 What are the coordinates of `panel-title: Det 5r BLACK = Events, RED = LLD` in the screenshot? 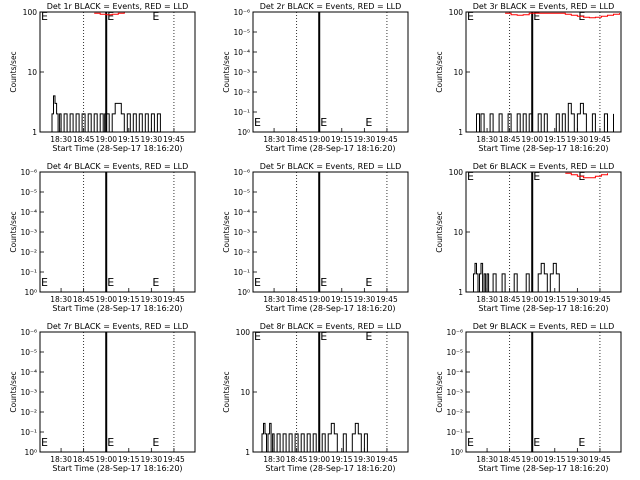 It's located at (331, 166).